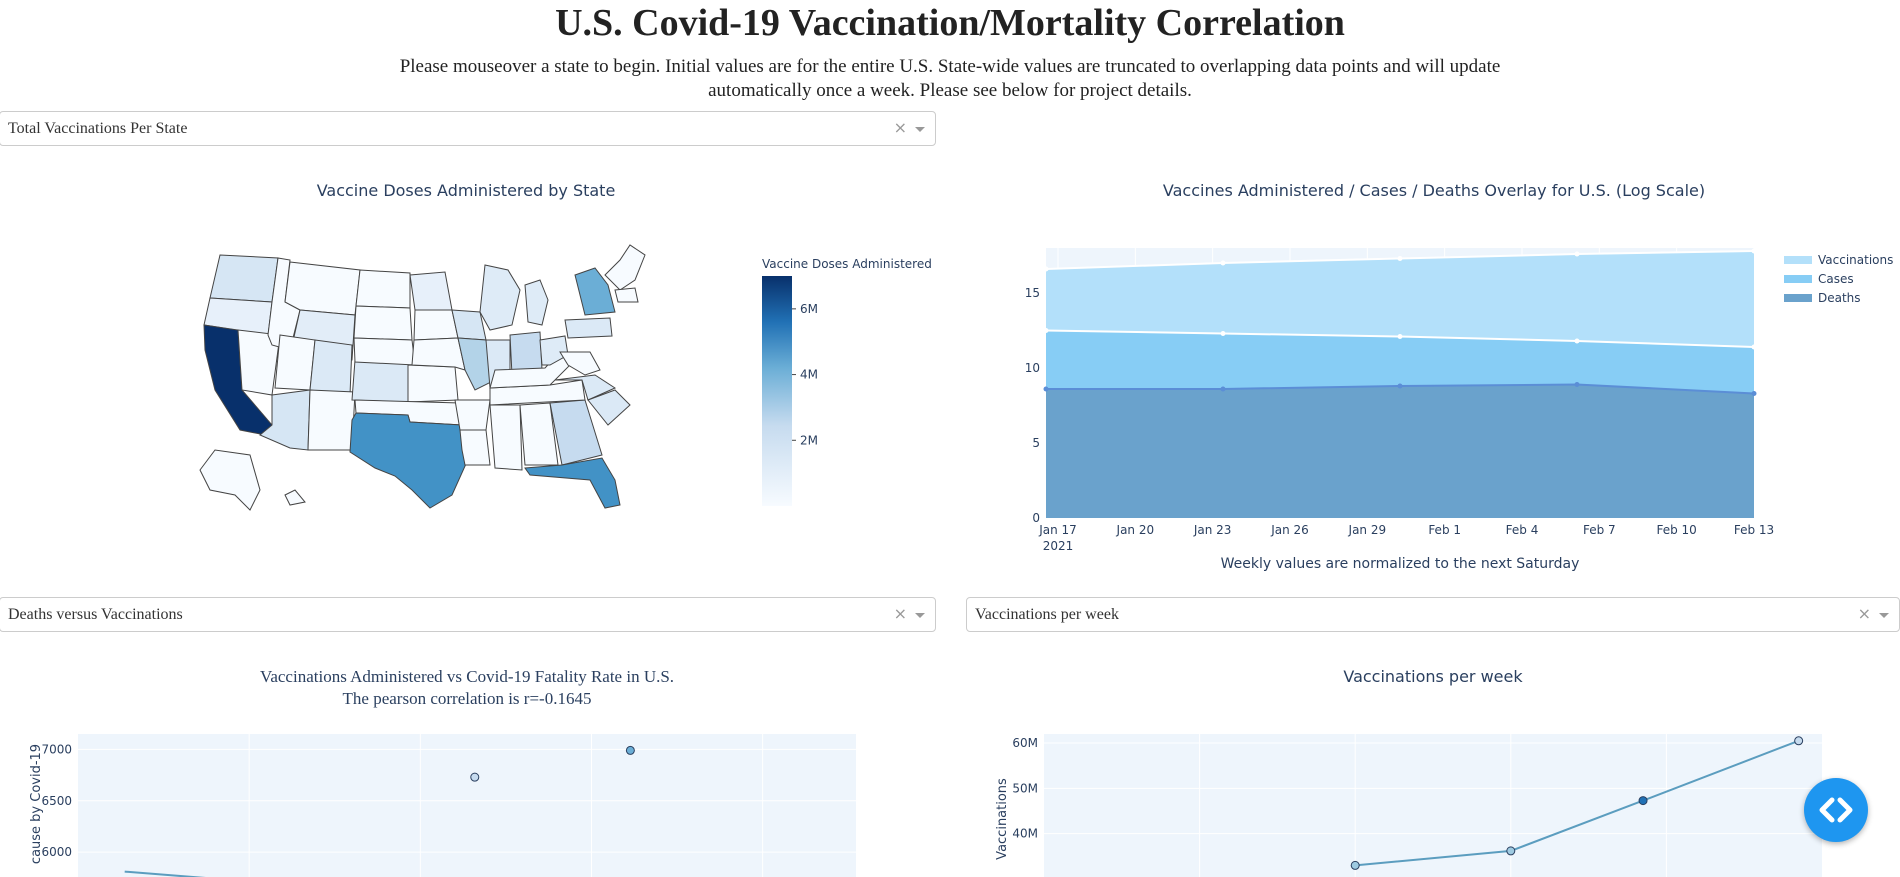 This screenshot has height=877, width=1900. What do you see at coordinates (95, 615) in the screenshot?
I see `scatter-metric-value: Deaths versus Vaccinations` at bounding box center [95, 615].